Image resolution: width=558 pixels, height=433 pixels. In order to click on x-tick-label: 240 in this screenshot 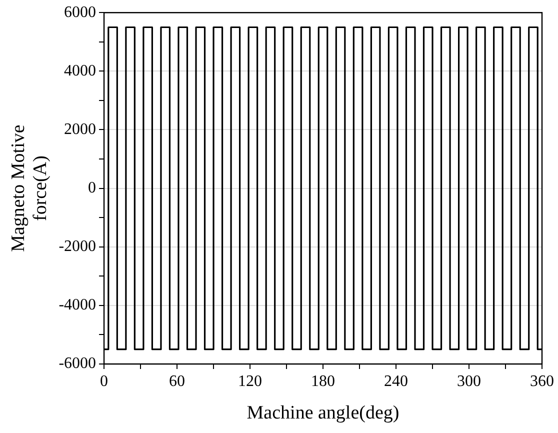, I will do `click(396, 381)`.